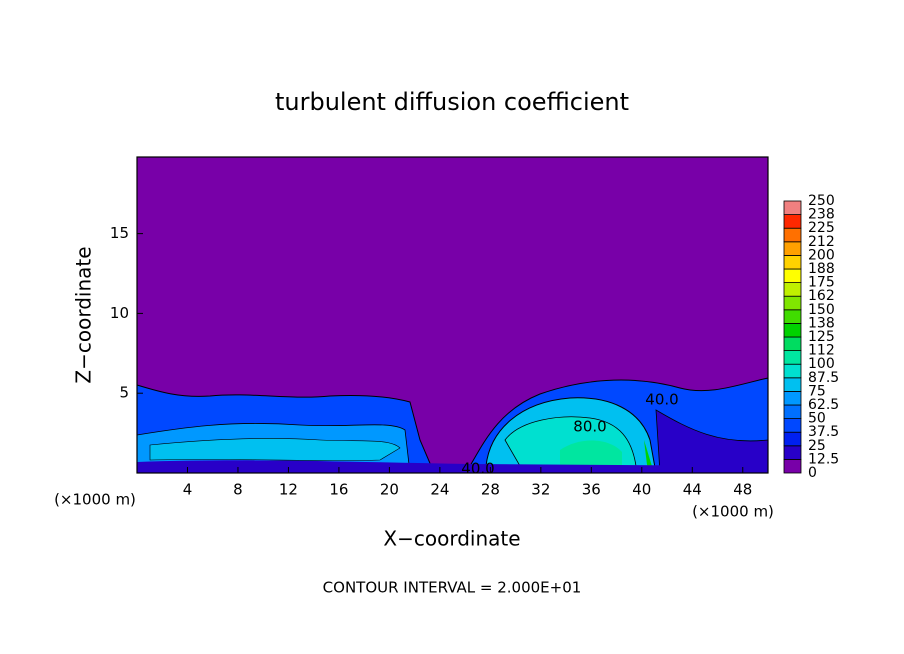 This screenshot has height=654, width=904. I want to click on colorbar-label: 100, so click(821, 364).